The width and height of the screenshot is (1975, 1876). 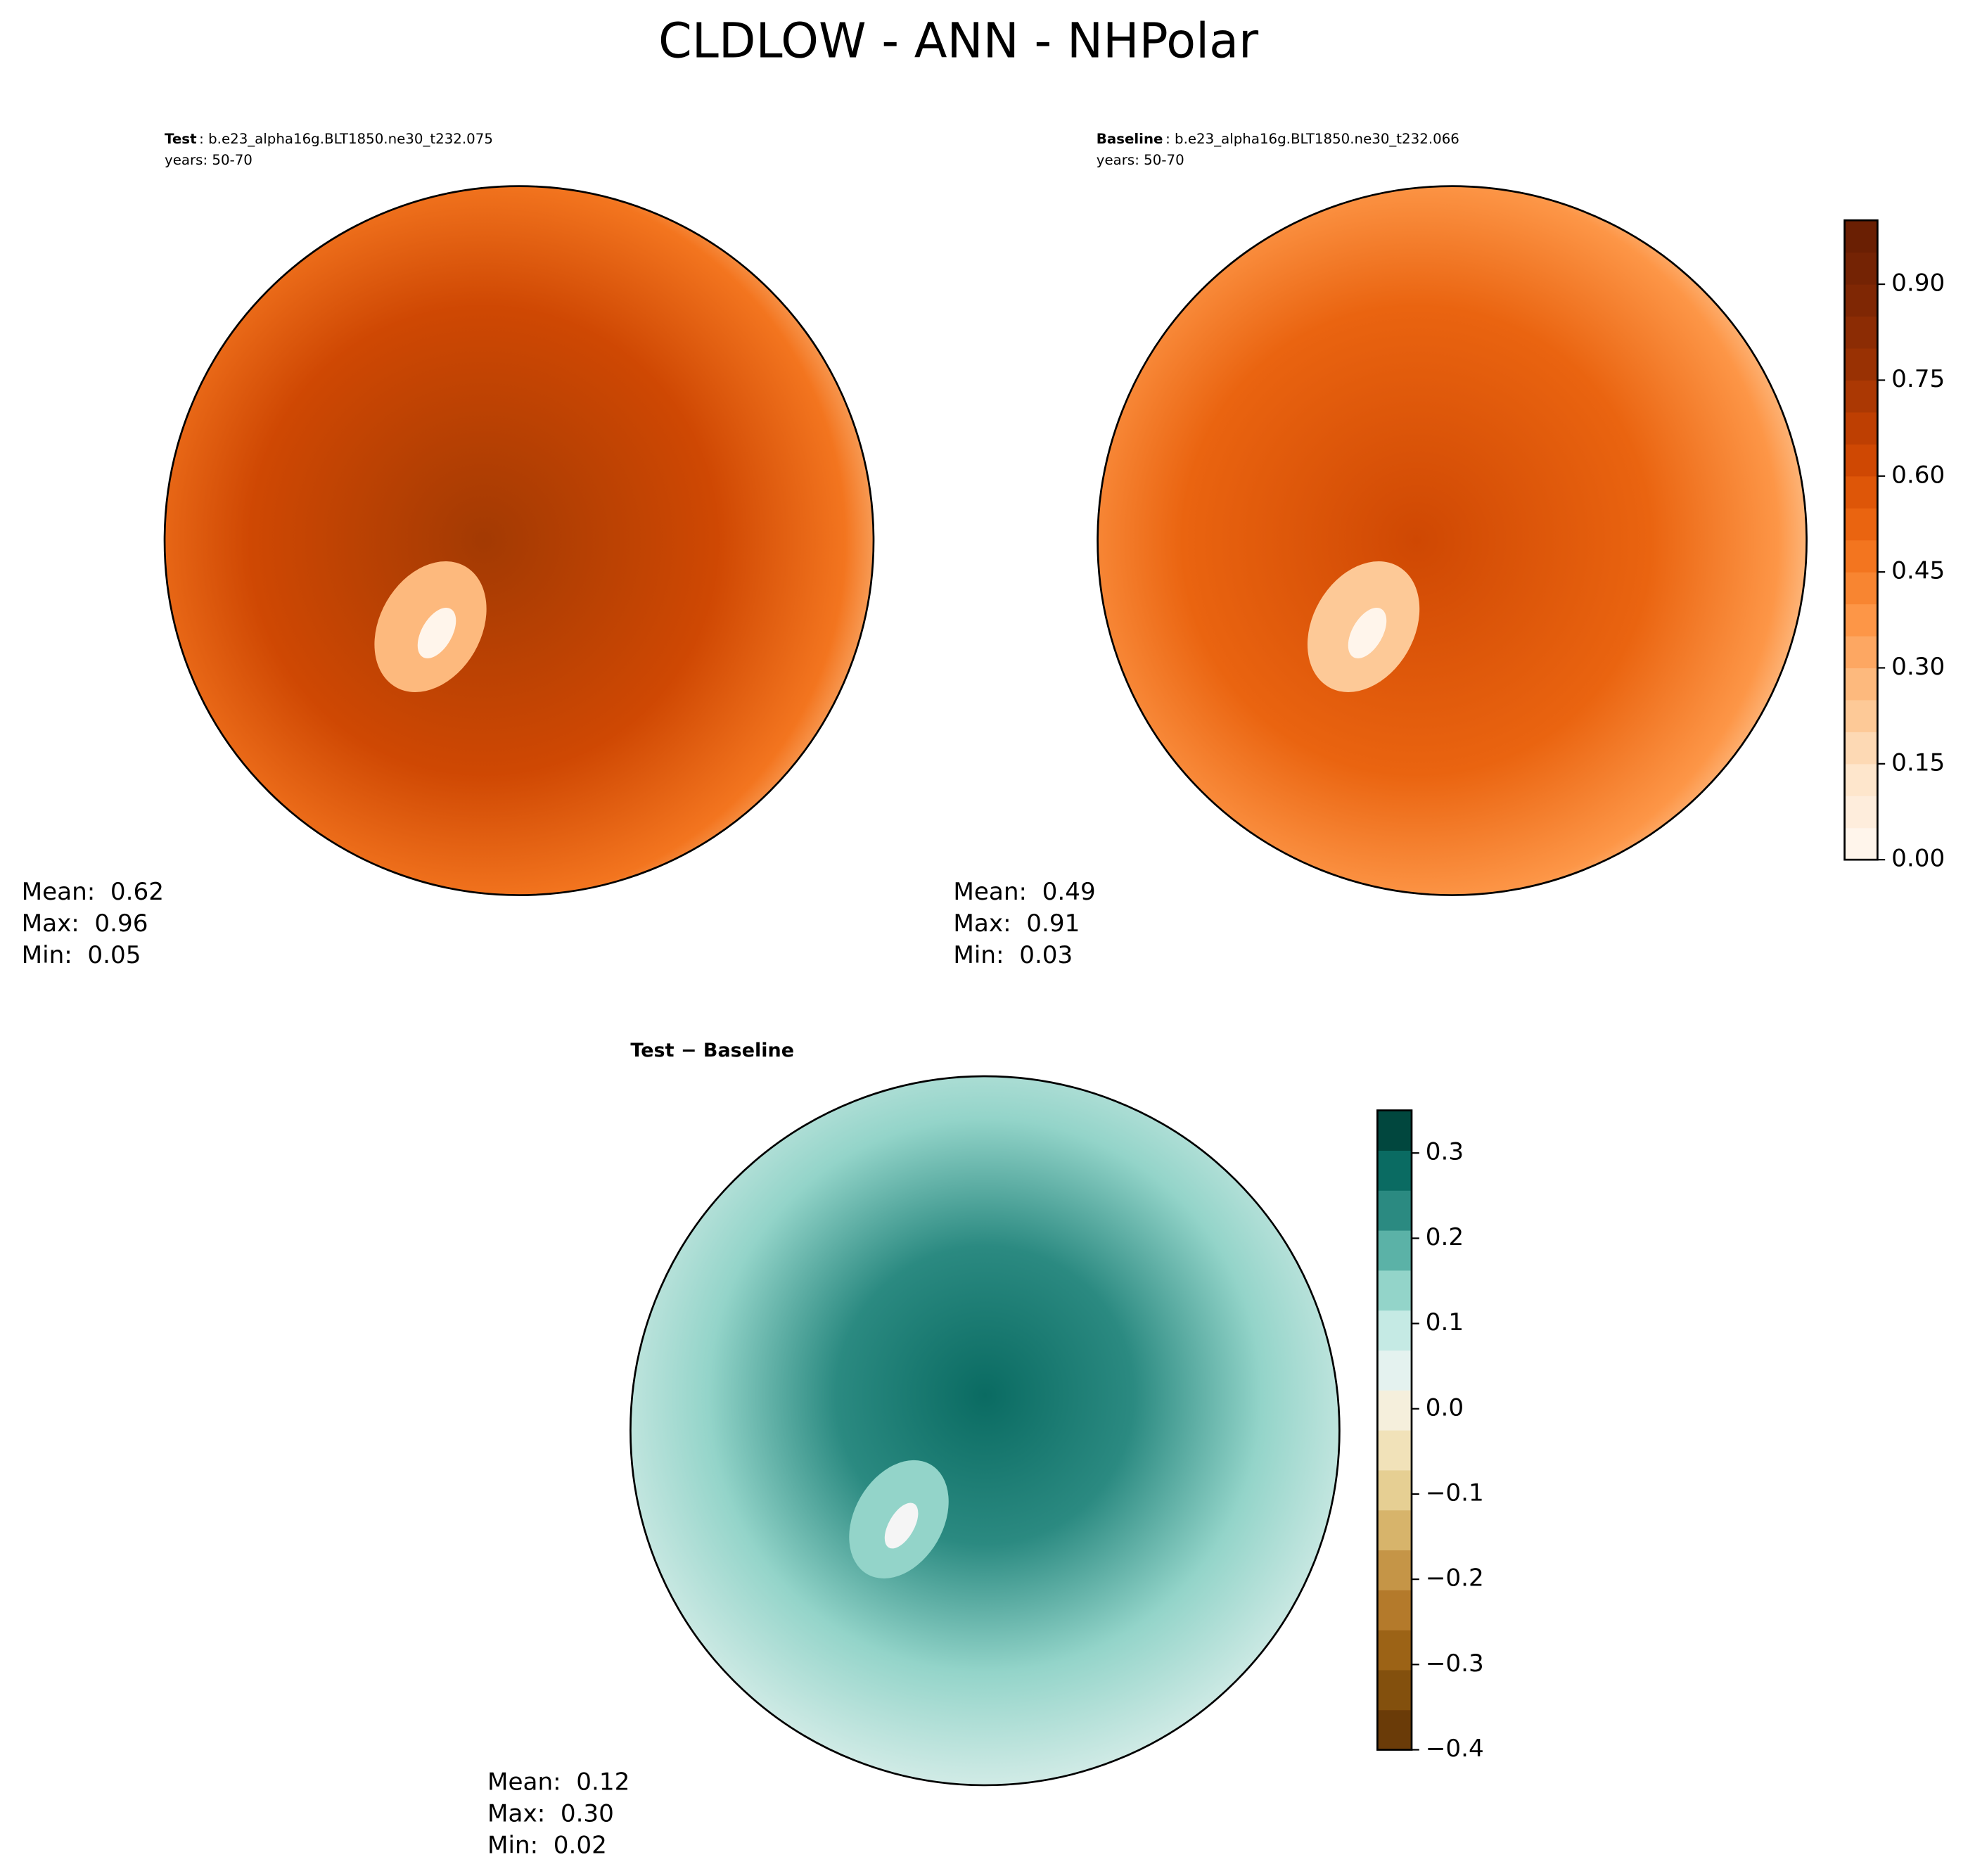 What do you see at coordinates (1445, 1407) in the screenshot?
I see `colorbar-tick-label: 0.0` at bounding box center [1445, 1407].